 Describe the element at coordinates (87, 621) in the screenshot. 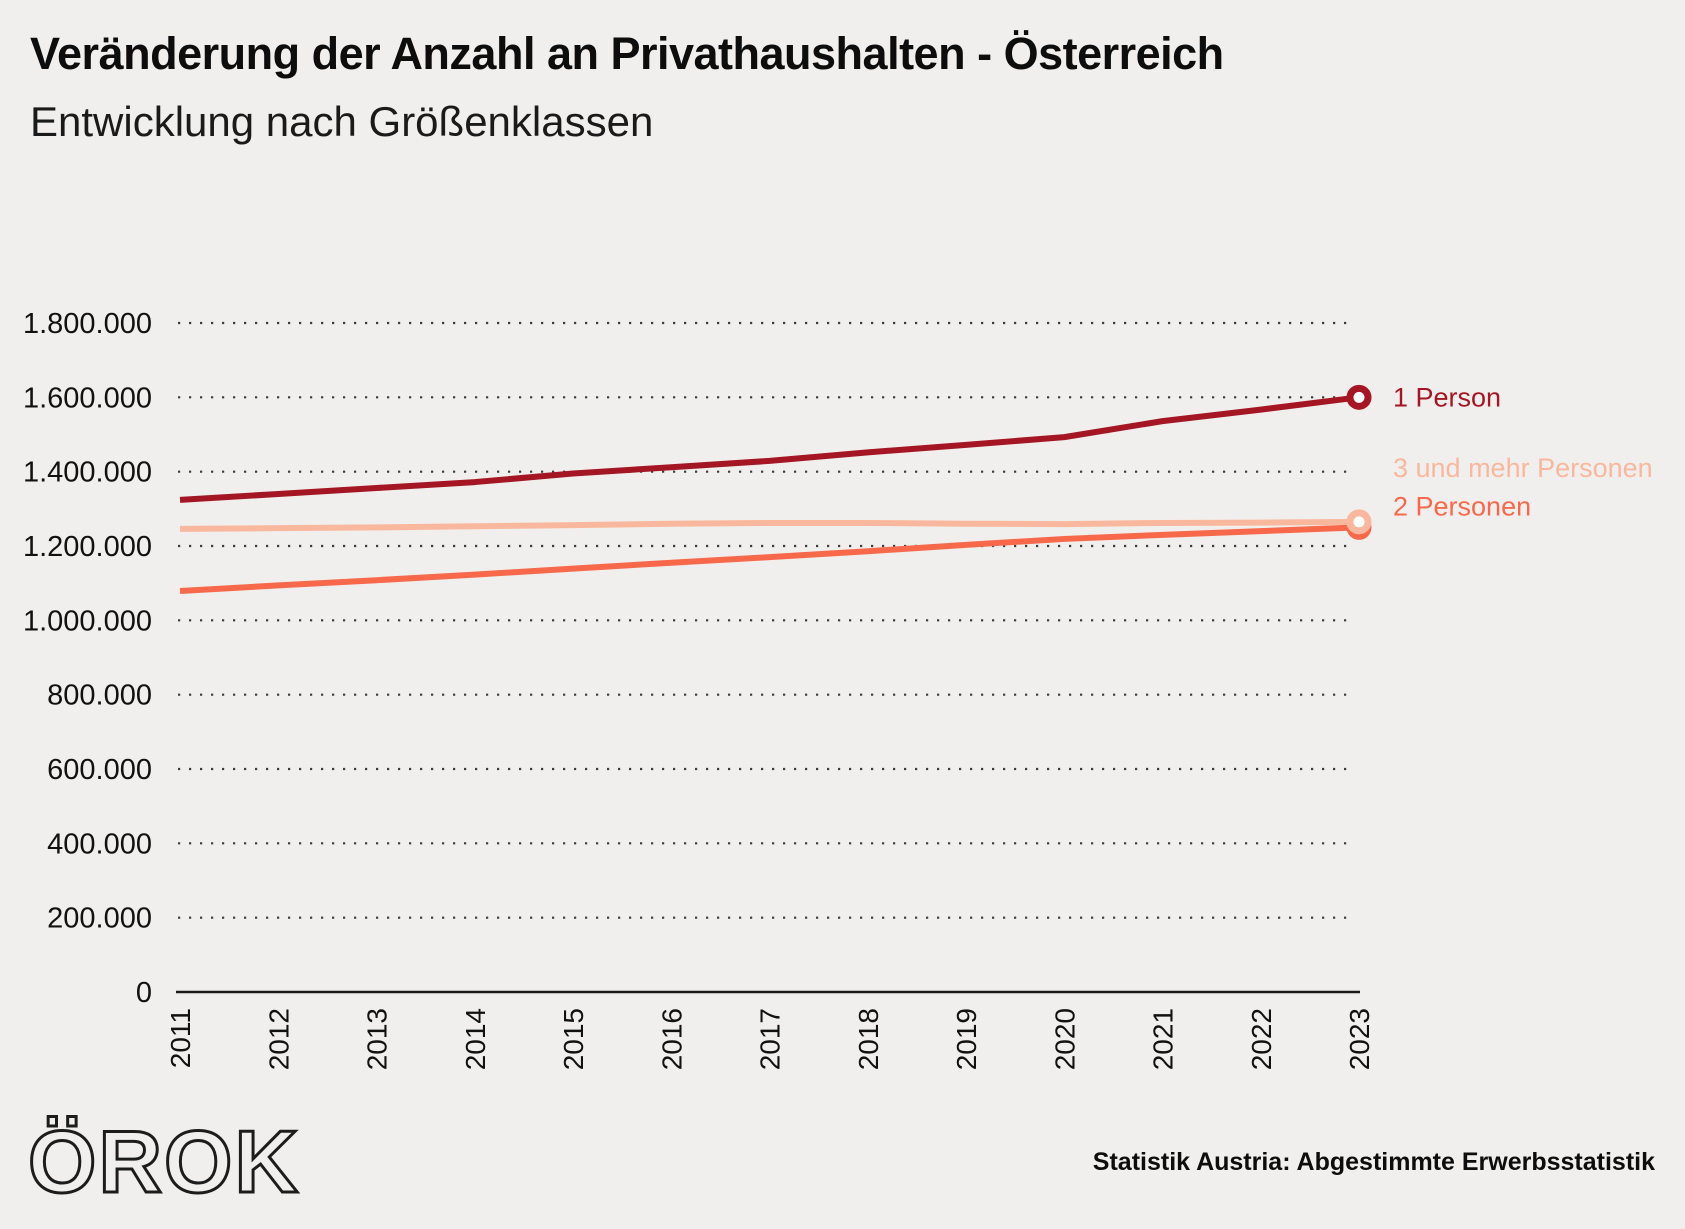

I see `y-tick-label: 1.000.000` at that location.